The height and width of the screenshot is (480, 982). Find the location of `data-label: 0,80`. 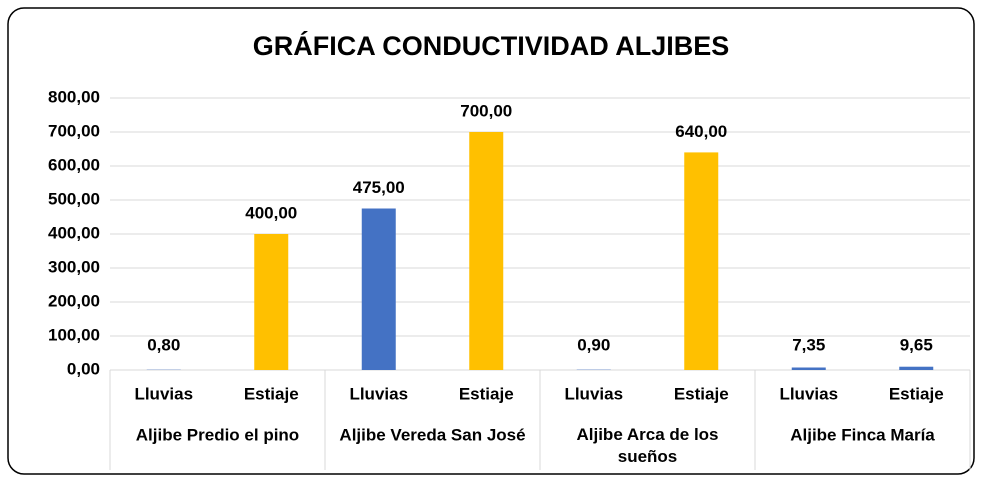

data-label: 0,80 is located at coordinates (163, 344).